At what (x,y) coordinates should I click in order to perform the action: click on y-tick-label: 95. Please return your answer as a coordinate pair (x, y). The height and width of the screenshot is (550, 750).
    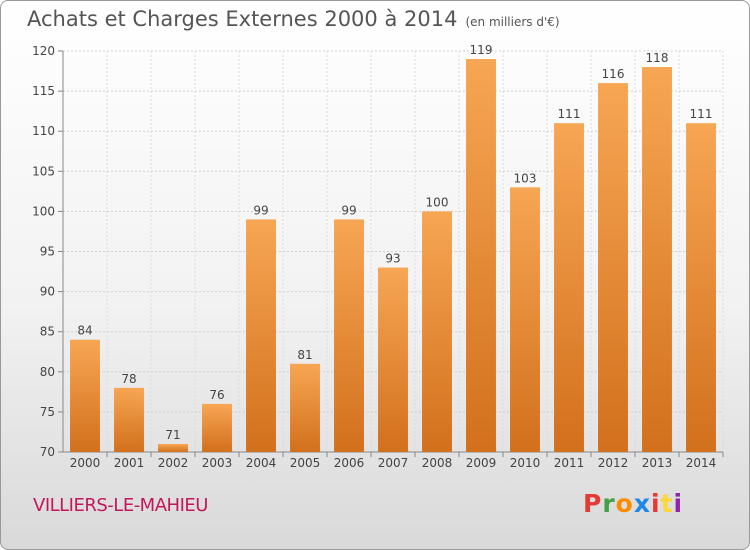
    Looking at the image, I should click on (47, 252).